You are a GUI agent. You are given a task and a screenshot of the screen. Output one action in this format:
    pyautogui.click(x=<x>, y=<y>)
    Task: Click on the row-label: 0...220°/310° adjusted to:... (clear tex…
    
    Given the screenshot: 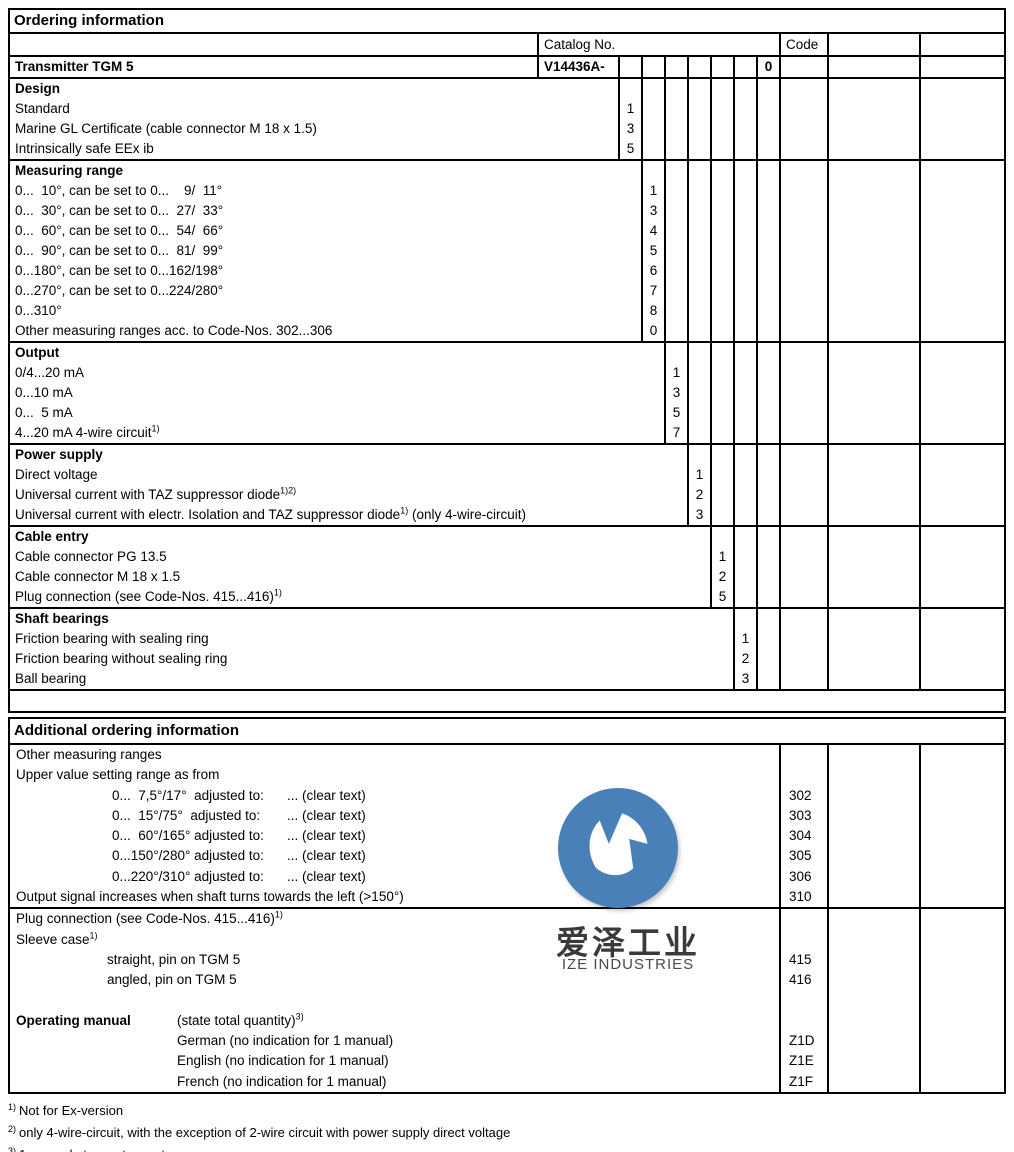 What is the action you would take?
    pyautogui.click(x=239, y=876)
    